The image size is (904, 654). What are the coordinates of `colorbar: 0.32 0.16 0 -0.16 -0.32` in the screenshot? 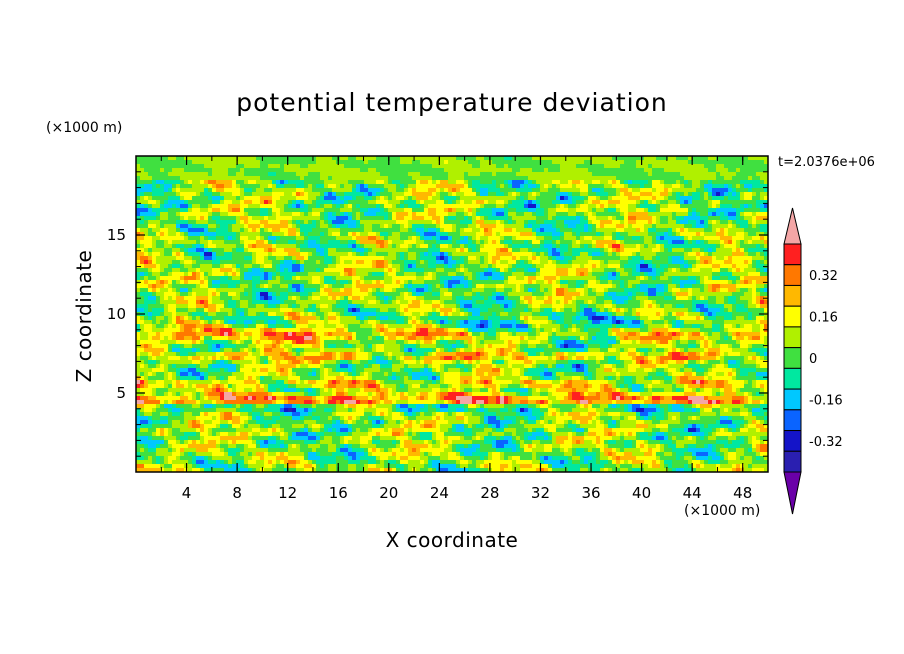 It's located at (813, 361).